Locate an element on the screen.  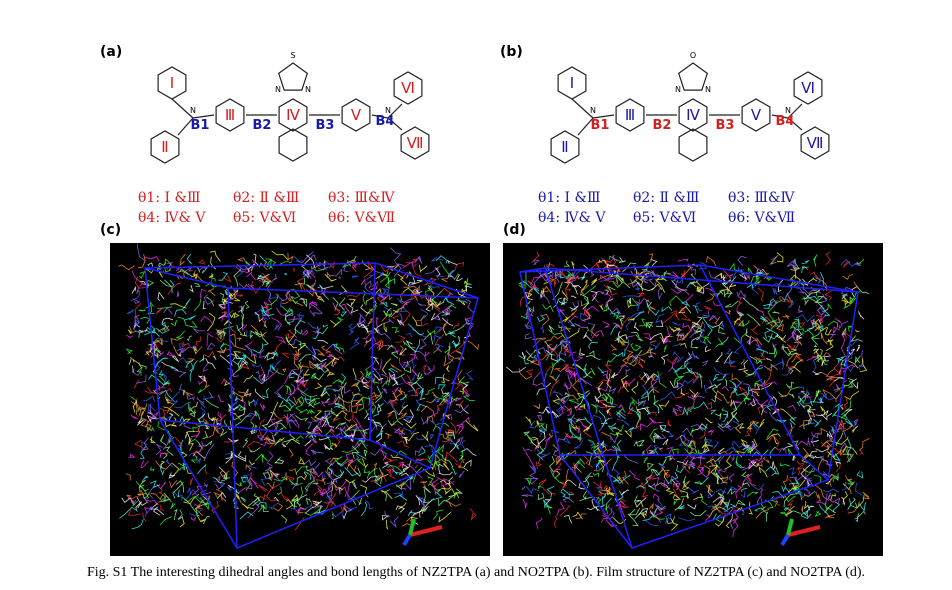
axis-z is located at coordinates (785, 540).